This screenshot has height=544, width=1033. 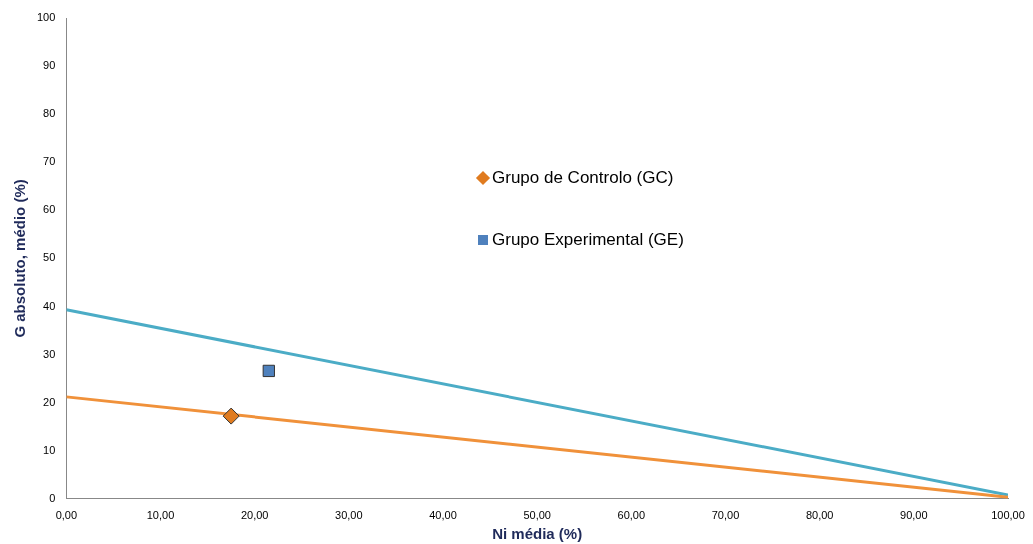 What do you see at coordinates (819, 515) in the screenshot?
I see `x-tick-label: 80,00` at bounding box center [819, 515].